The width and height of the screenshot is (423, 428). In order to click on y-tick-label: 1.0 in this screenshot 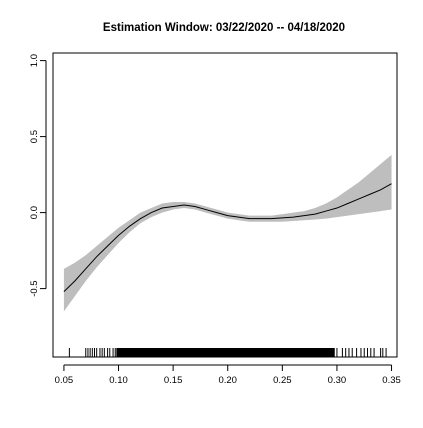, I will do `click(34, 60)`.